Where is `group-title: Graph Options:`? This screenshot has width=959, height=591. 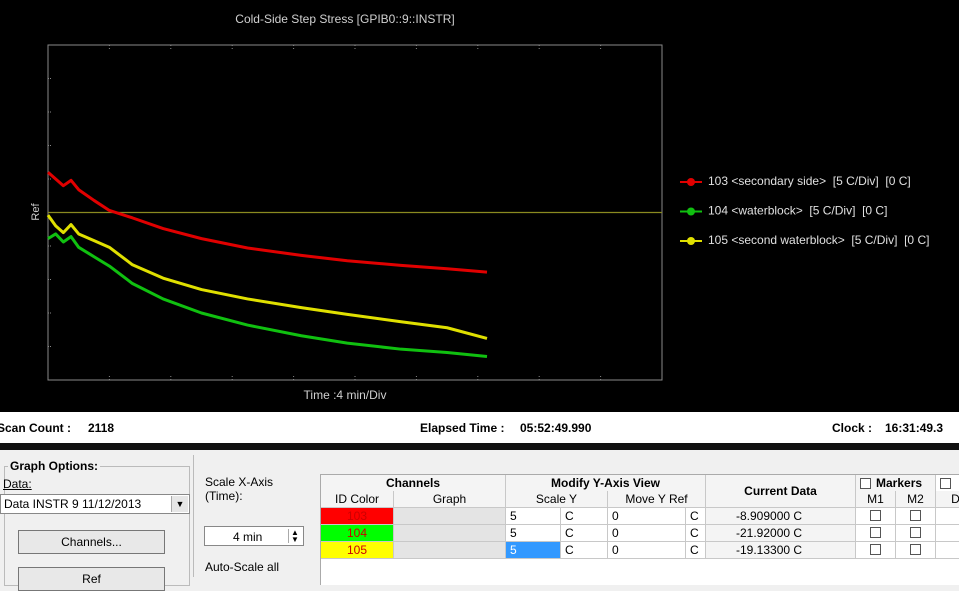
group-title: Graph Options: is located at coordinates (54, 466).